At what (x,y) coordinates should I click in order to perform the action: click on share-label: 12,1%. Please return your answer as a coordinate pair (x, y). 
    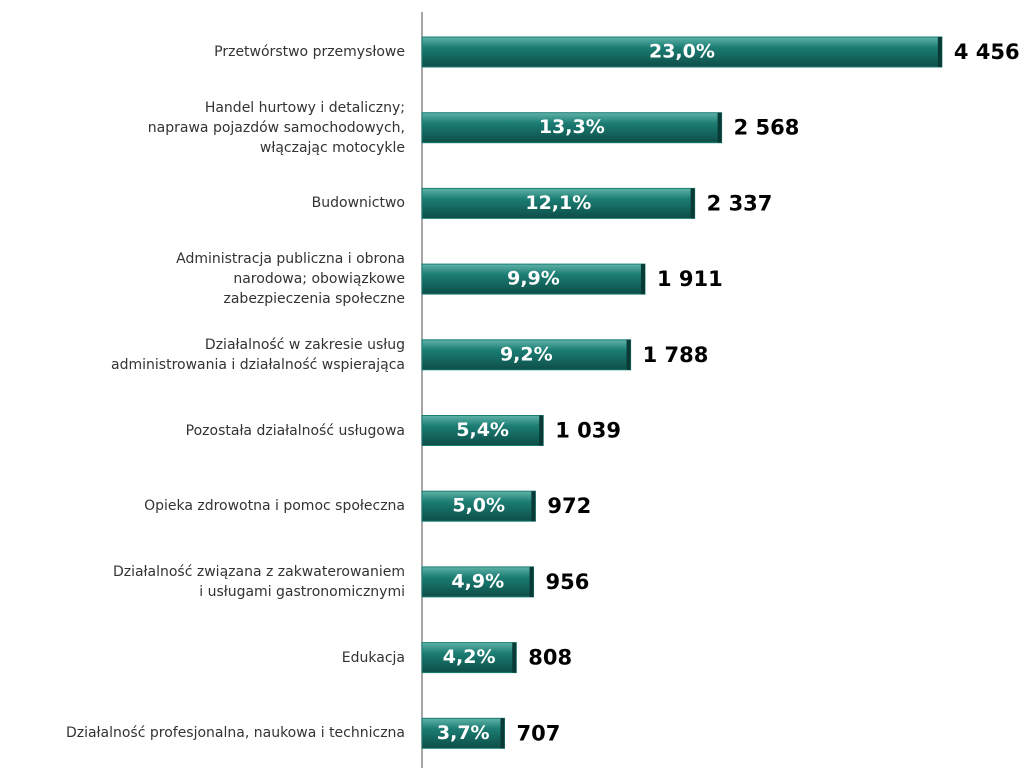
    Looking at the image, I should click on (558, 203).